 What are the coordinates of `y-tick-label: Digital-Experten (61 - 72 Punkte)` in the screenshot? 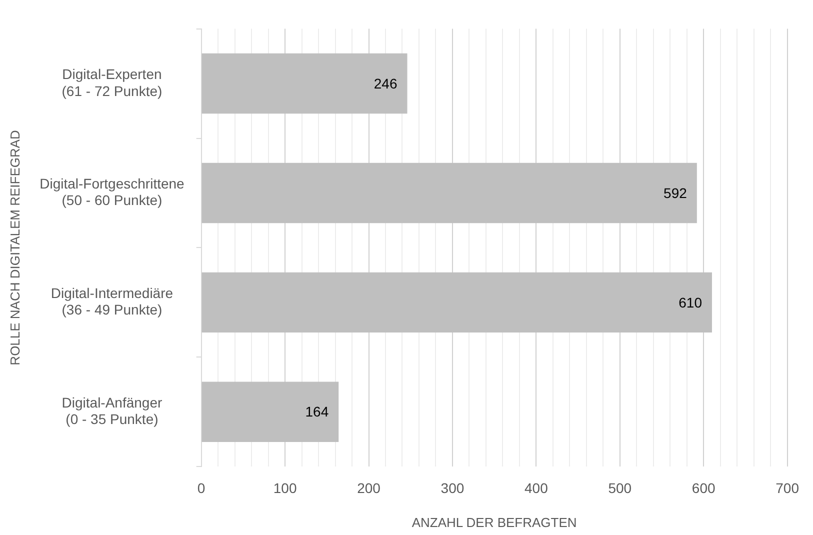 It's located at (112, 82).